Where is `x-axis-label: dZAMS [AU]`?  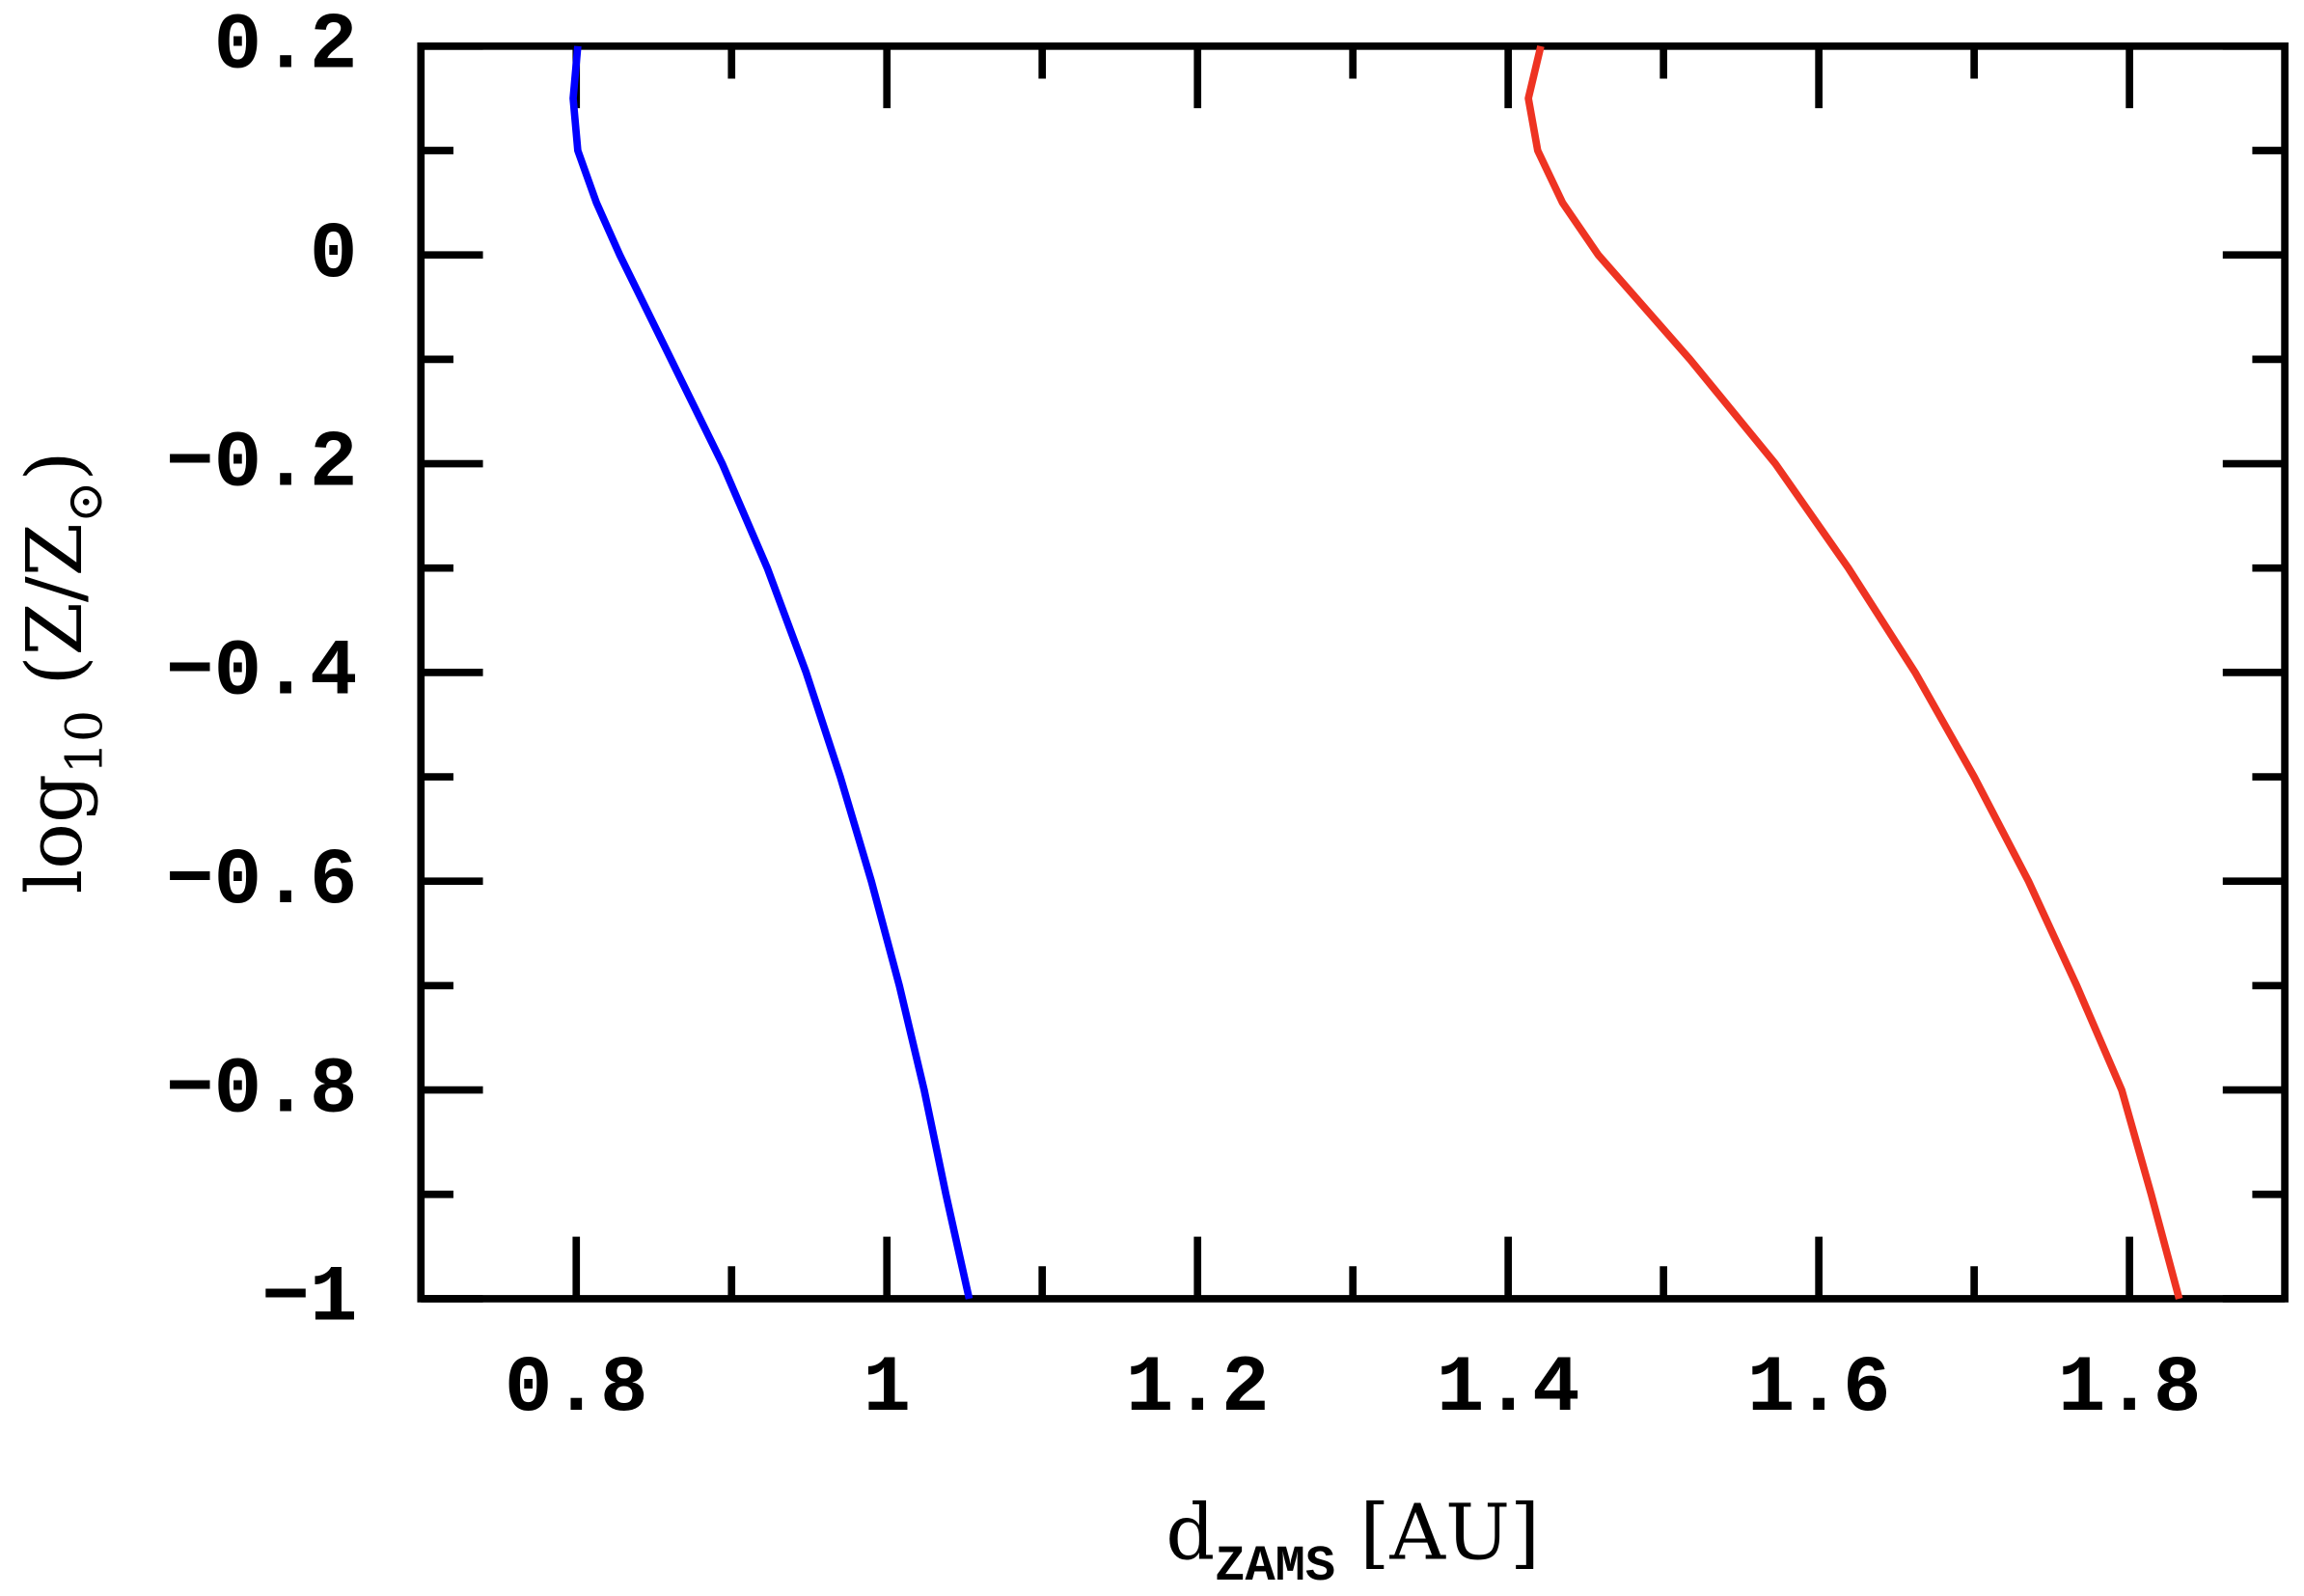 x-axis-label: dZAMS [AU] is located at coordinates (1353, 1540).